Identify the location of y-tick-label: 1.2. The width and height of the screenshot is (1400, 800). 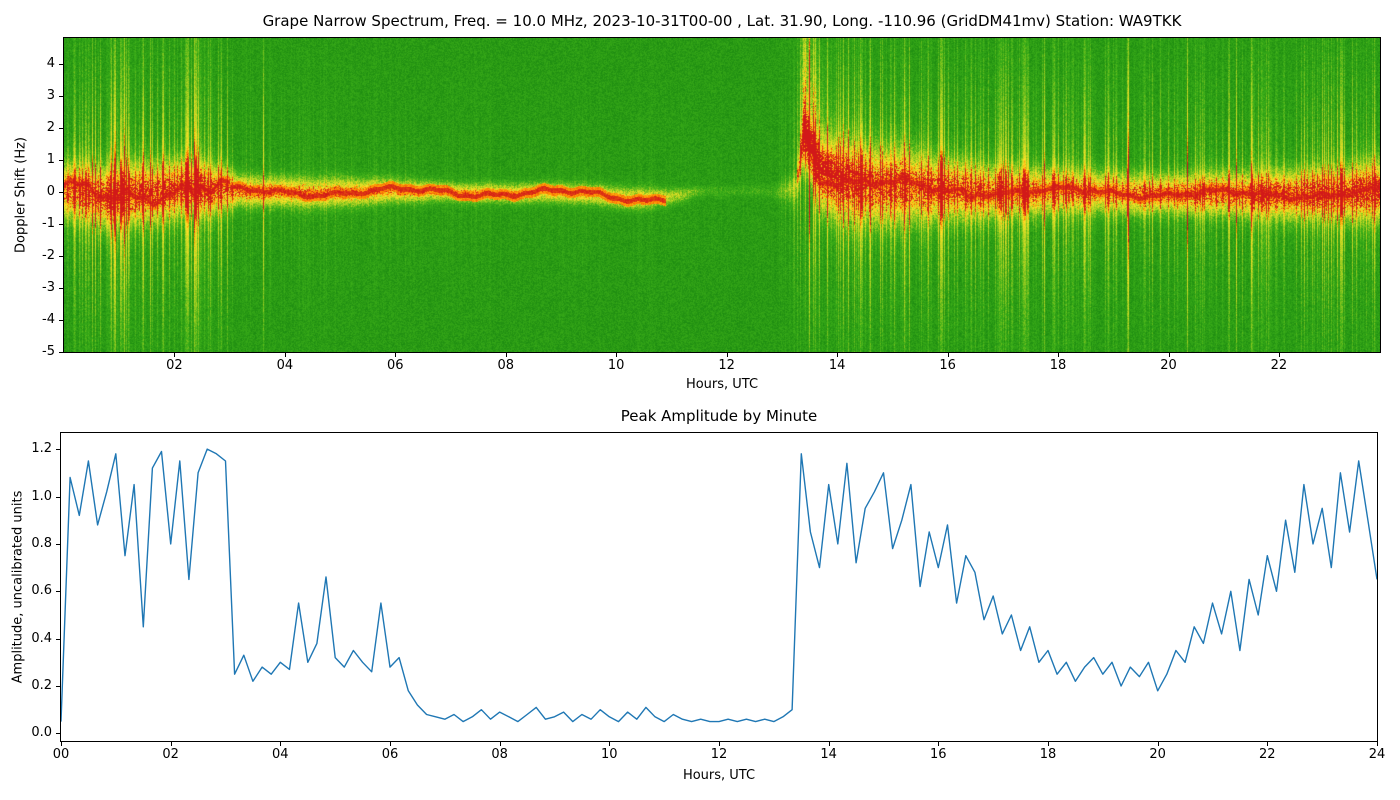
(41, 449).